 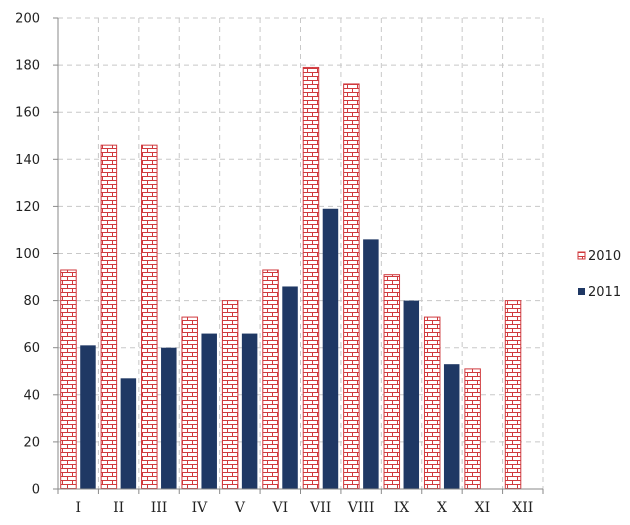 What do you see at coordinates (27, 66) in the screenshot?
I see `y-tick-label: 180` at bounding box center [27, 66].